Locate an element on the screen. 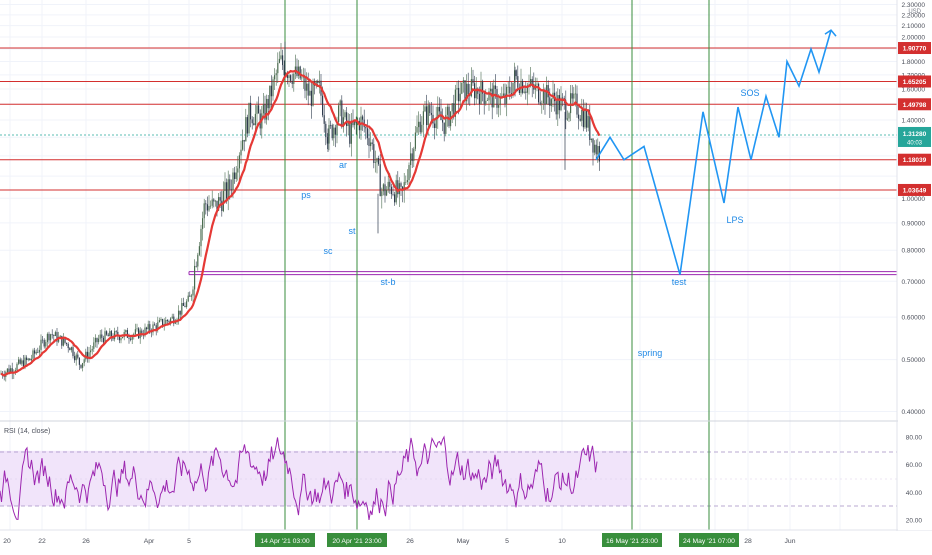  rsi-tick-label: 20.00 is located at coordinates (914, 521).